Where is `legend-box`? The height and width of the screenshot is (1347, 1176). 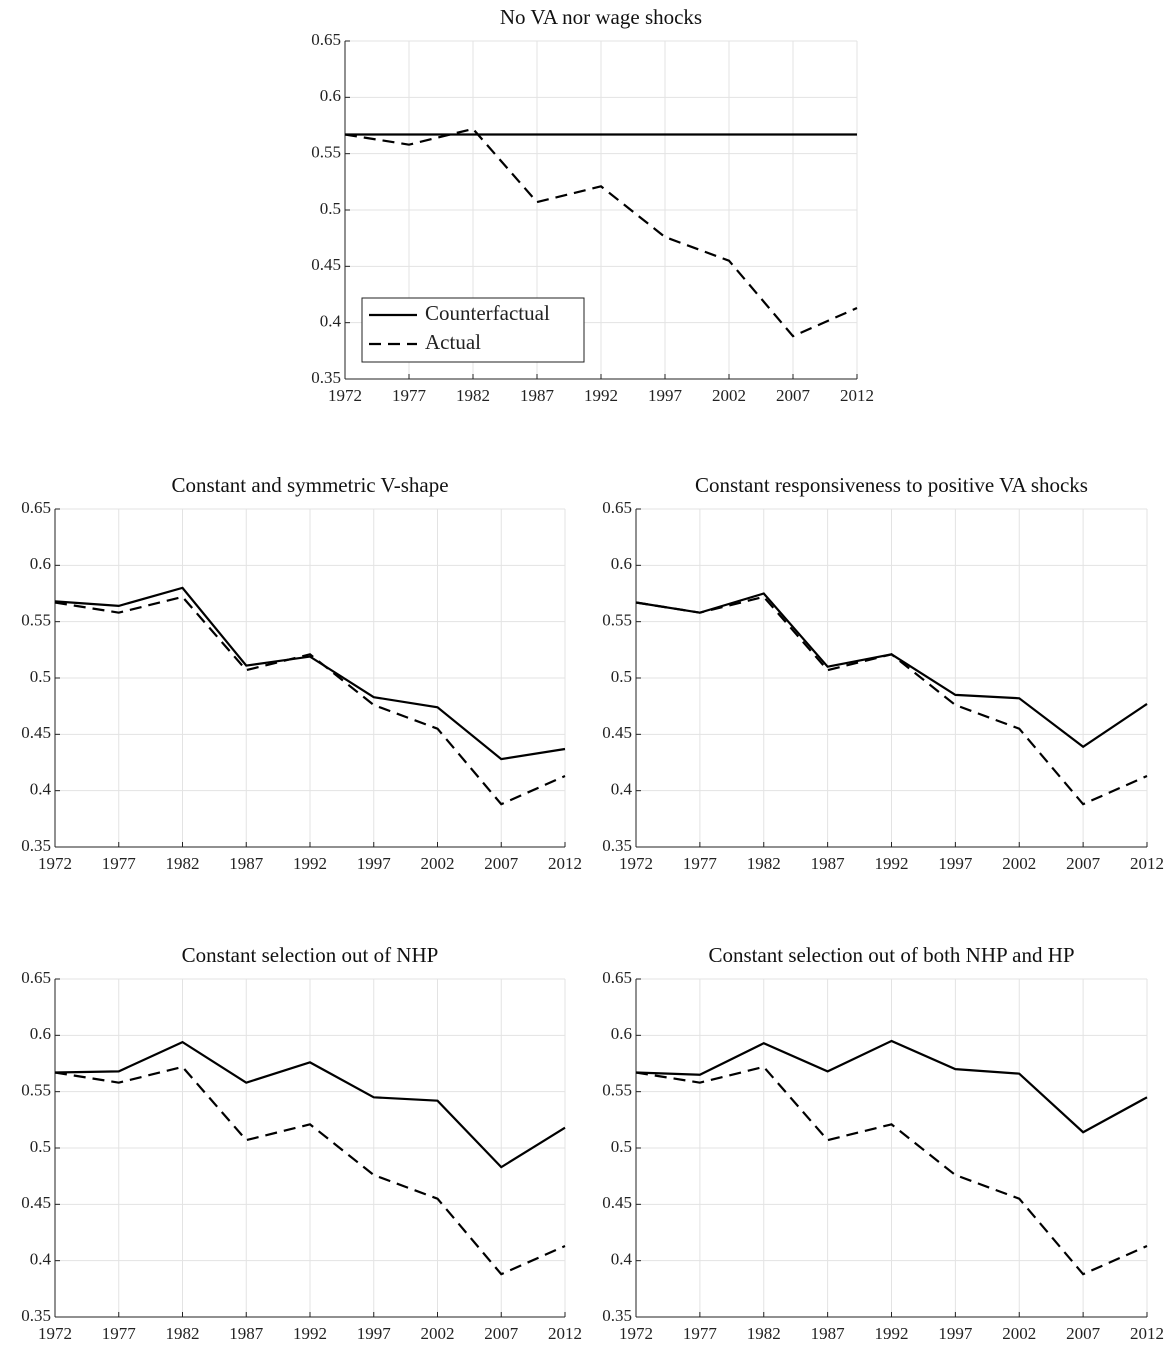
legend-box is located at coordinates (473, 330).